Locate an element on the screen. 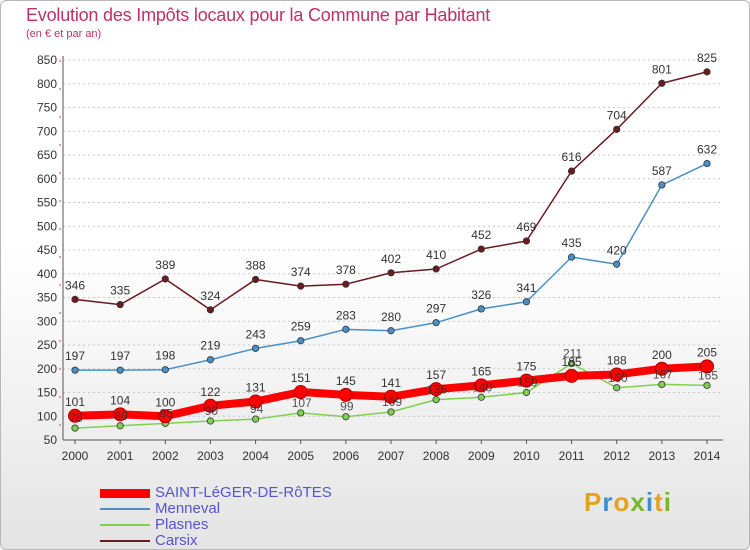 The height and width of the screenshot is (550, 750). data-label: 109 is located at coordinates (392, 402).